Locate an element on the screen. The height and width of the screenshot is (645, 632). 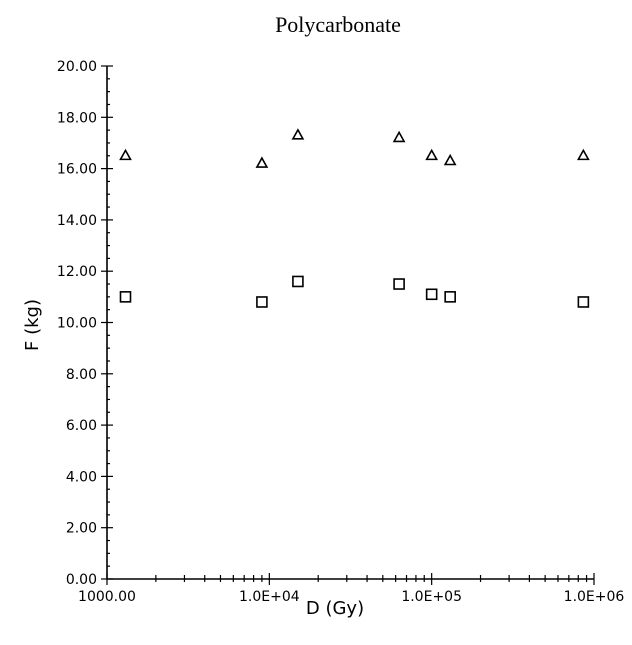
x-tick-label: 1.0E+05 is located at coordinates (431, 597).